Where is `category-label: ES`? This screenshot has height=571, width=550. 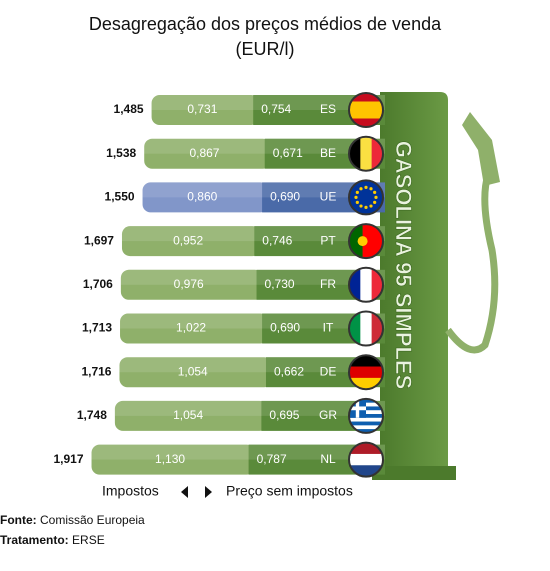
category-label: ES is located at coordinates (328, 109).